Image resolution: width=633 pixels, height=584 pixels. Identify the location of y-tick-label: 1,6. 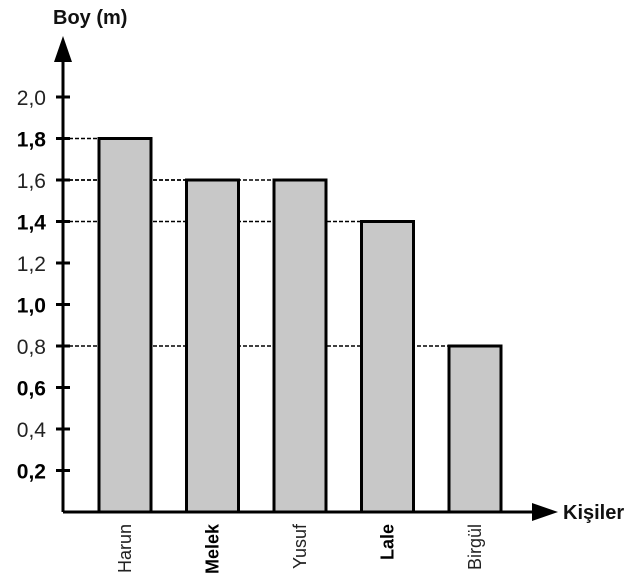
(31, 181).